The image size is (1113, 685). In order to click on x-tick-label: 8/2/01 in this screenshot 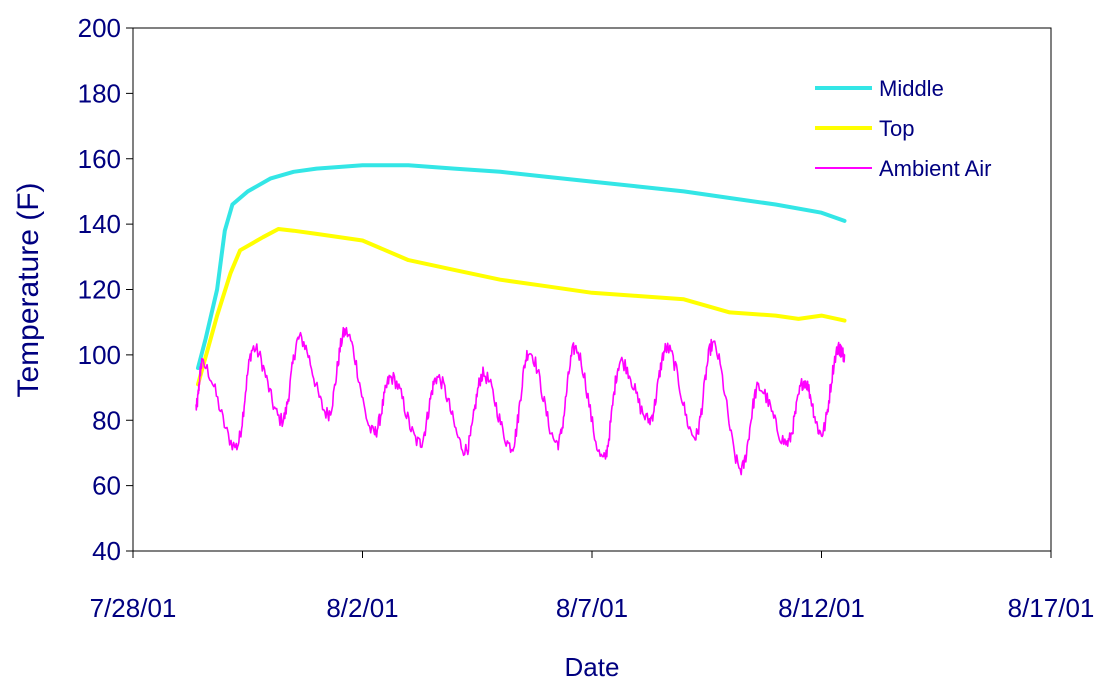, I will do `click(362, 608)`.